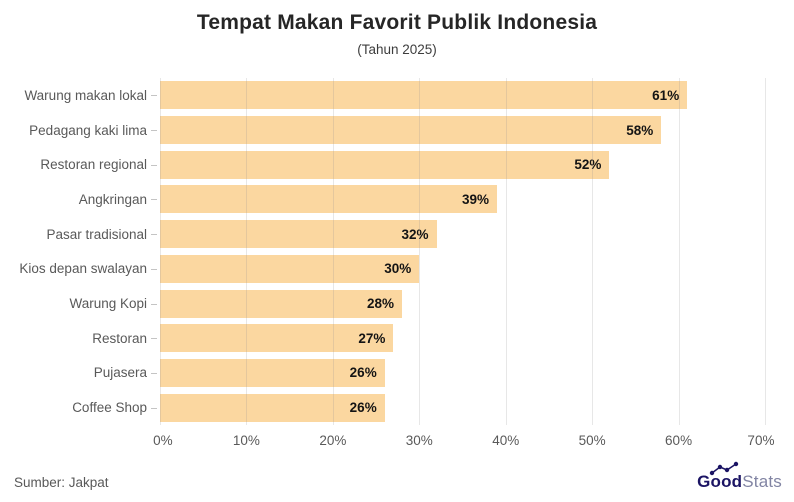 Image resolution: width=794 pixels, height=502 pixels. Describe the element at coordinates (85, 373) in the screenshot. I see `category-label: Pujasera` at that location.